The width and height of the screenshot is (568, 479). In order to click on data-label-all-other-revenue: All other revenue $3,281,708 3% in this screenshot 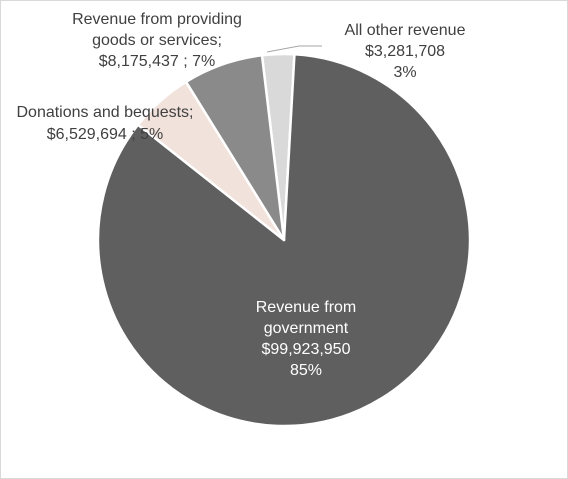, I will do `click(405, 51)`.